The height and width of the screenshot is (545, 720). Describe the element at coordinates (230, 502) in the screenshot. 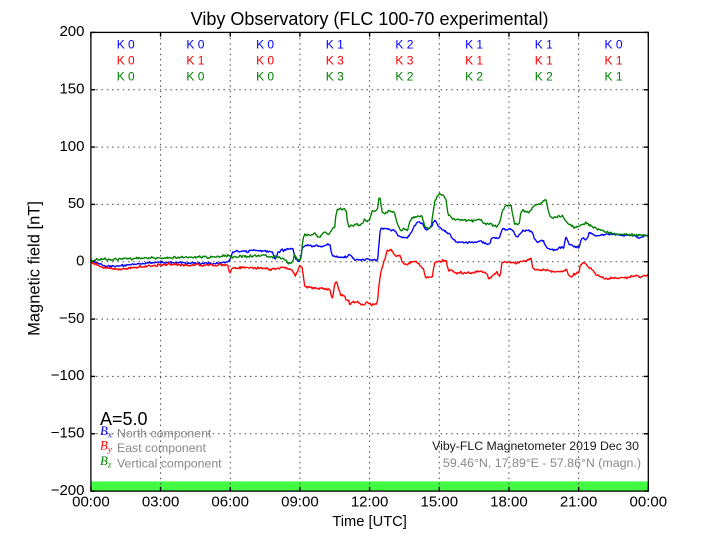

I see `svg-text: 06:00` at that location.